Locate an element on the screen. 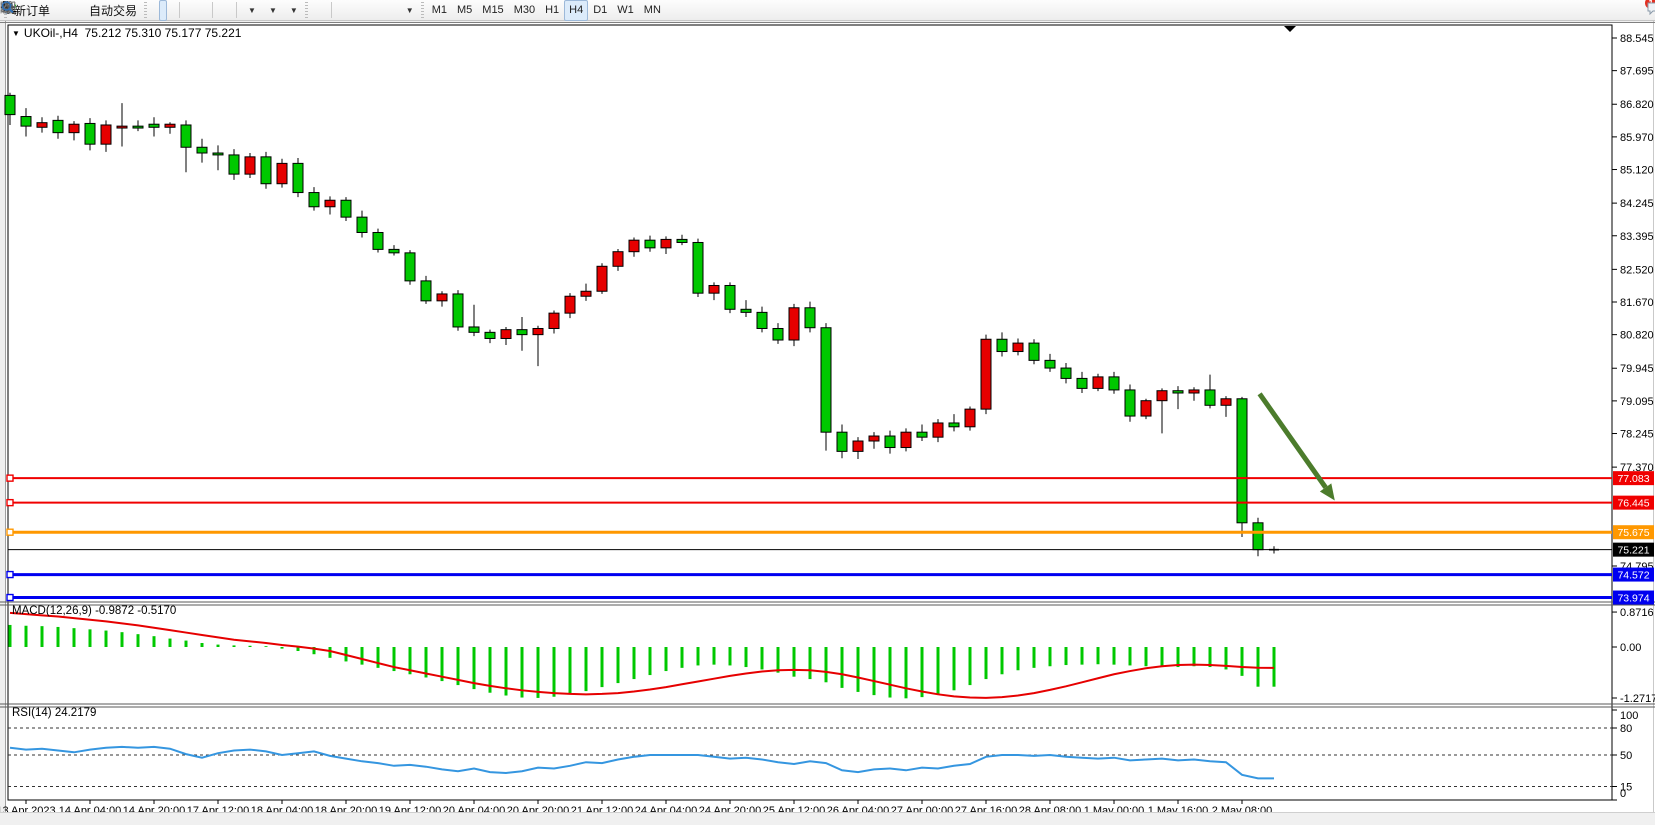  svg-text: 73.974 is located at coordinates (1633, 599).